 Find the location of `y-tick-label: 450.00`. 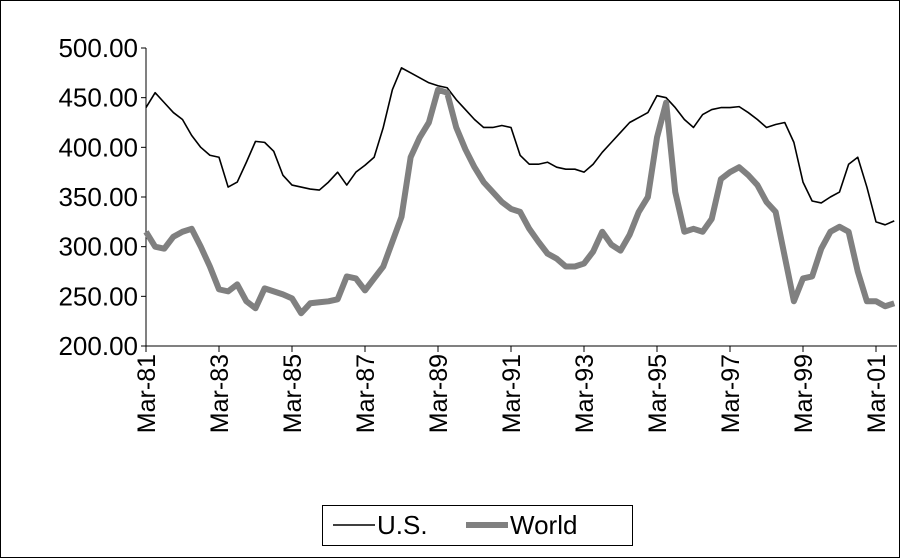

y-tick-label: 450.00 is located at coordinates (98, 98).